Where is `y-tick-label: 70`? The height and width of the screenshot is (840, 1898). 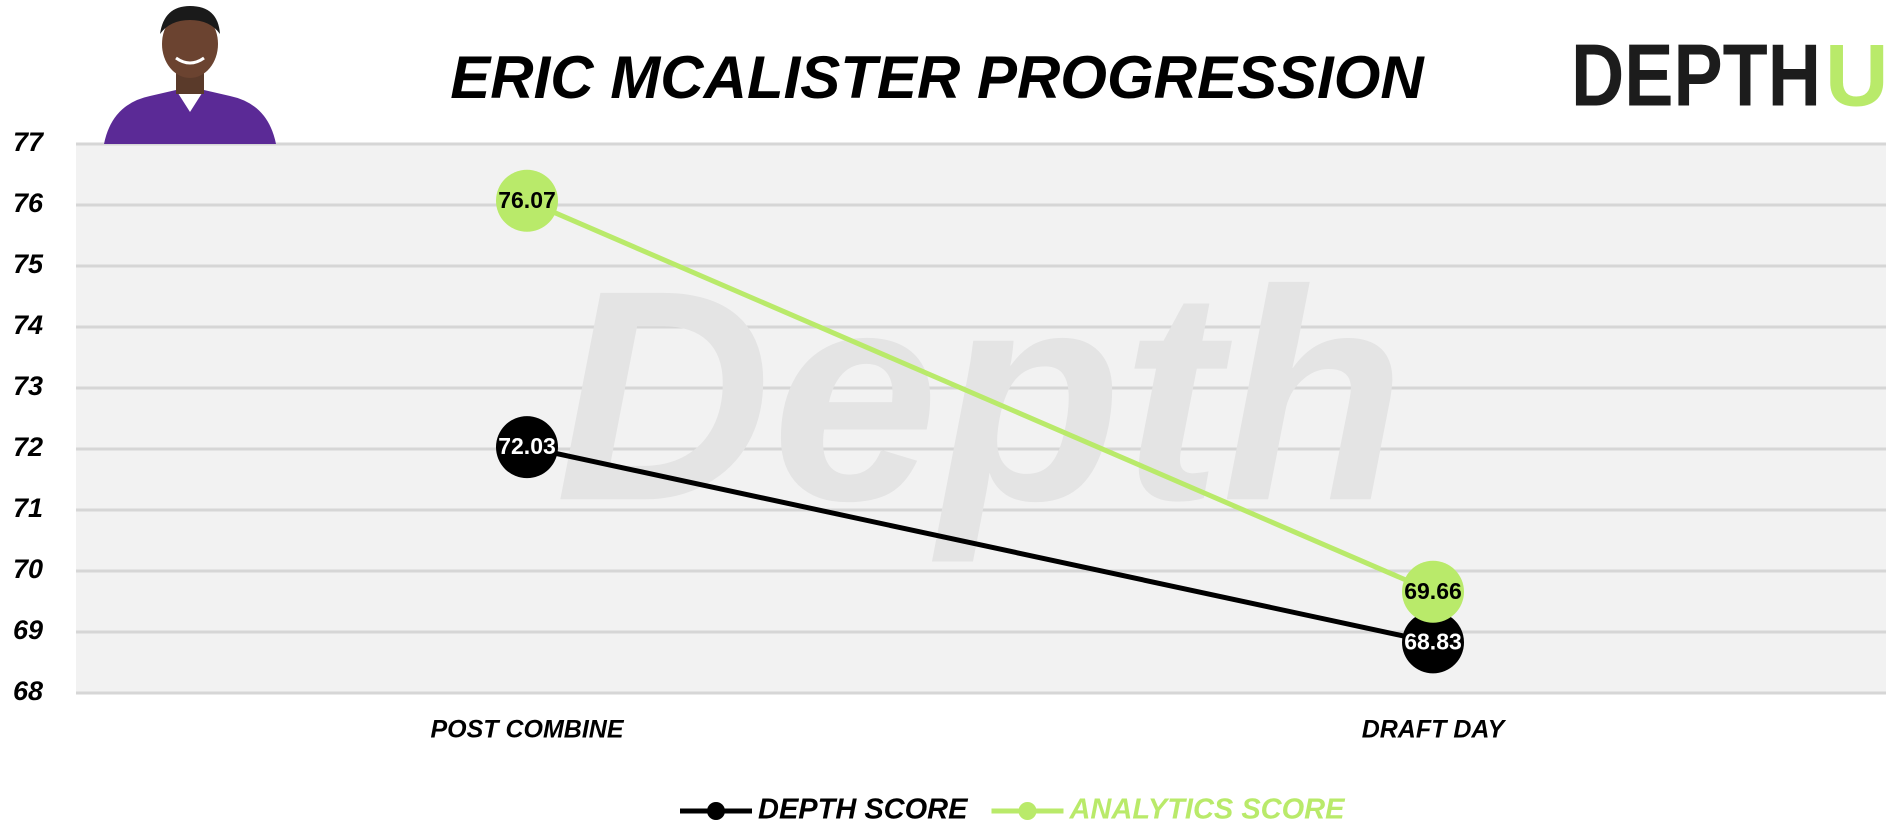 y-tick-label: 70 is located at coordinates (28, 569).